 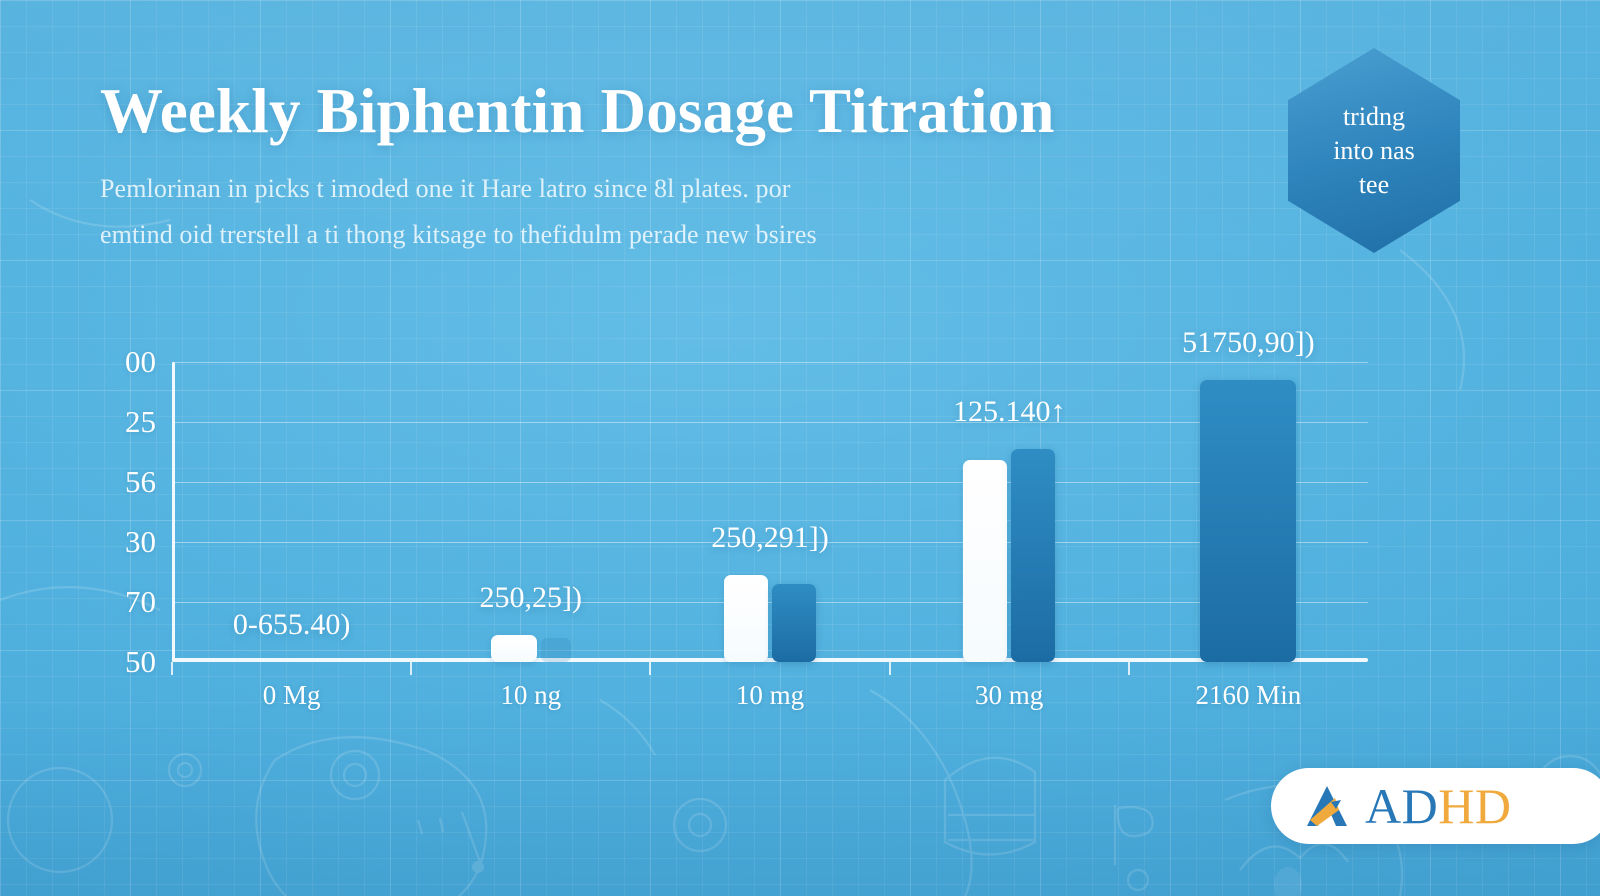 What do you see at coordinates (291, 624) in the screenshot?
I see `chart-value-label: 0-655.40)` at bounding box center [291, 624].